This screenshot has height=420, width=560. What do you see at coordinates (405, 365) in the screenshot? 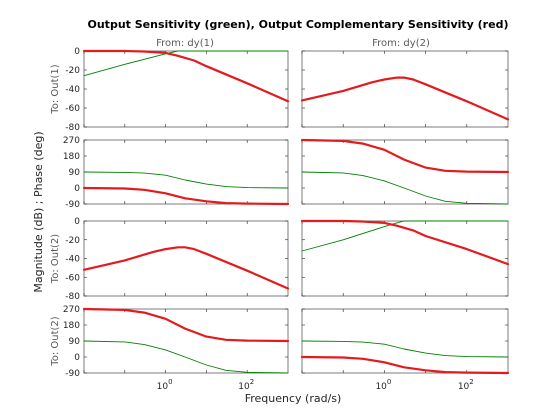
I see `complementary-sensitivity-line-r4-c2` at bounding box center [405, 365].